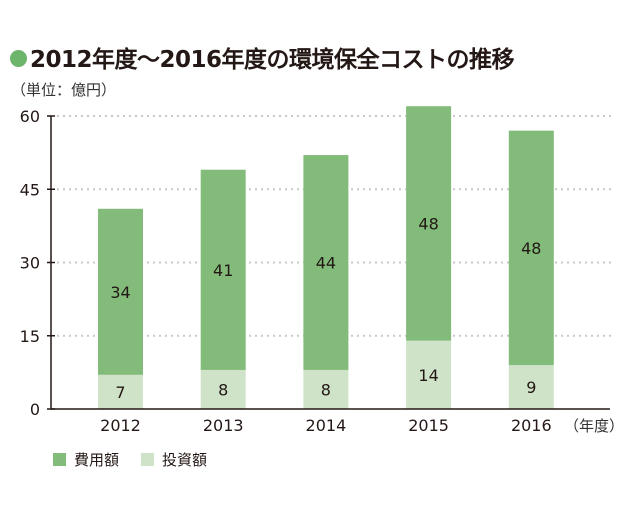 This screenshot has width=630, height=520. I want to click on x-tick-label: 2016, so click(531, 425).